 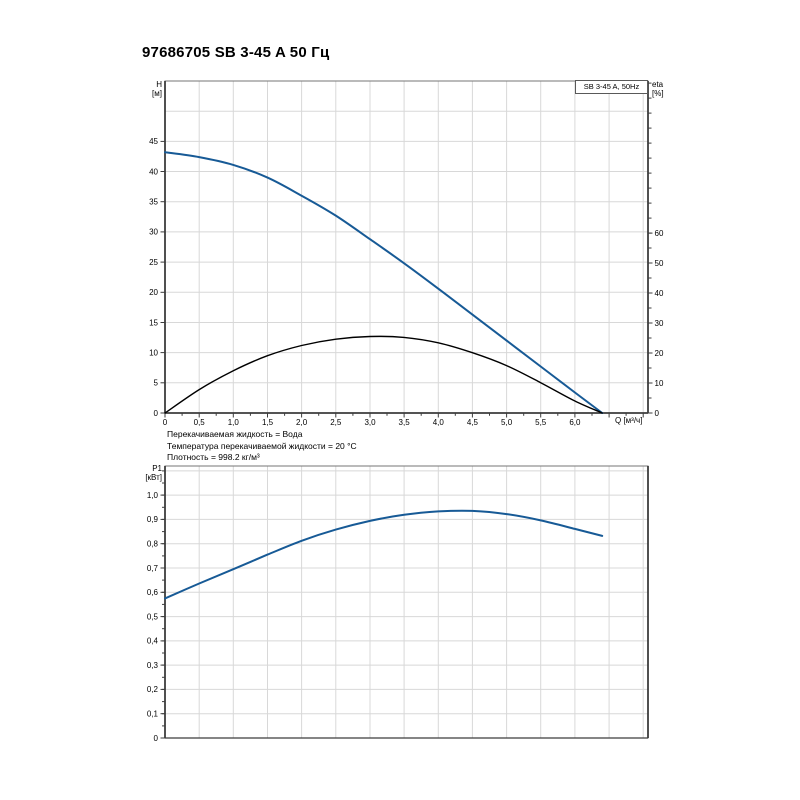 What do you see at coordinates (153, 262) in the screenshot?
I see `svg-text: 25` at bounding box center [153, 262].